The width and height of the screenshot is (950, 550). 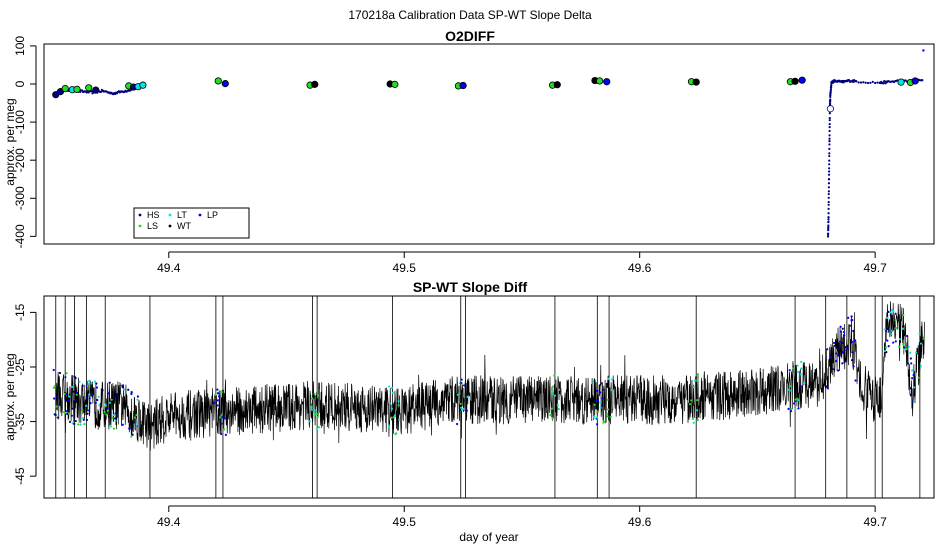 What do you see at coordinates (153, 215) in the screenshot?
I see `o2diff-legend-label: HS` at bounding box center [153, 215].